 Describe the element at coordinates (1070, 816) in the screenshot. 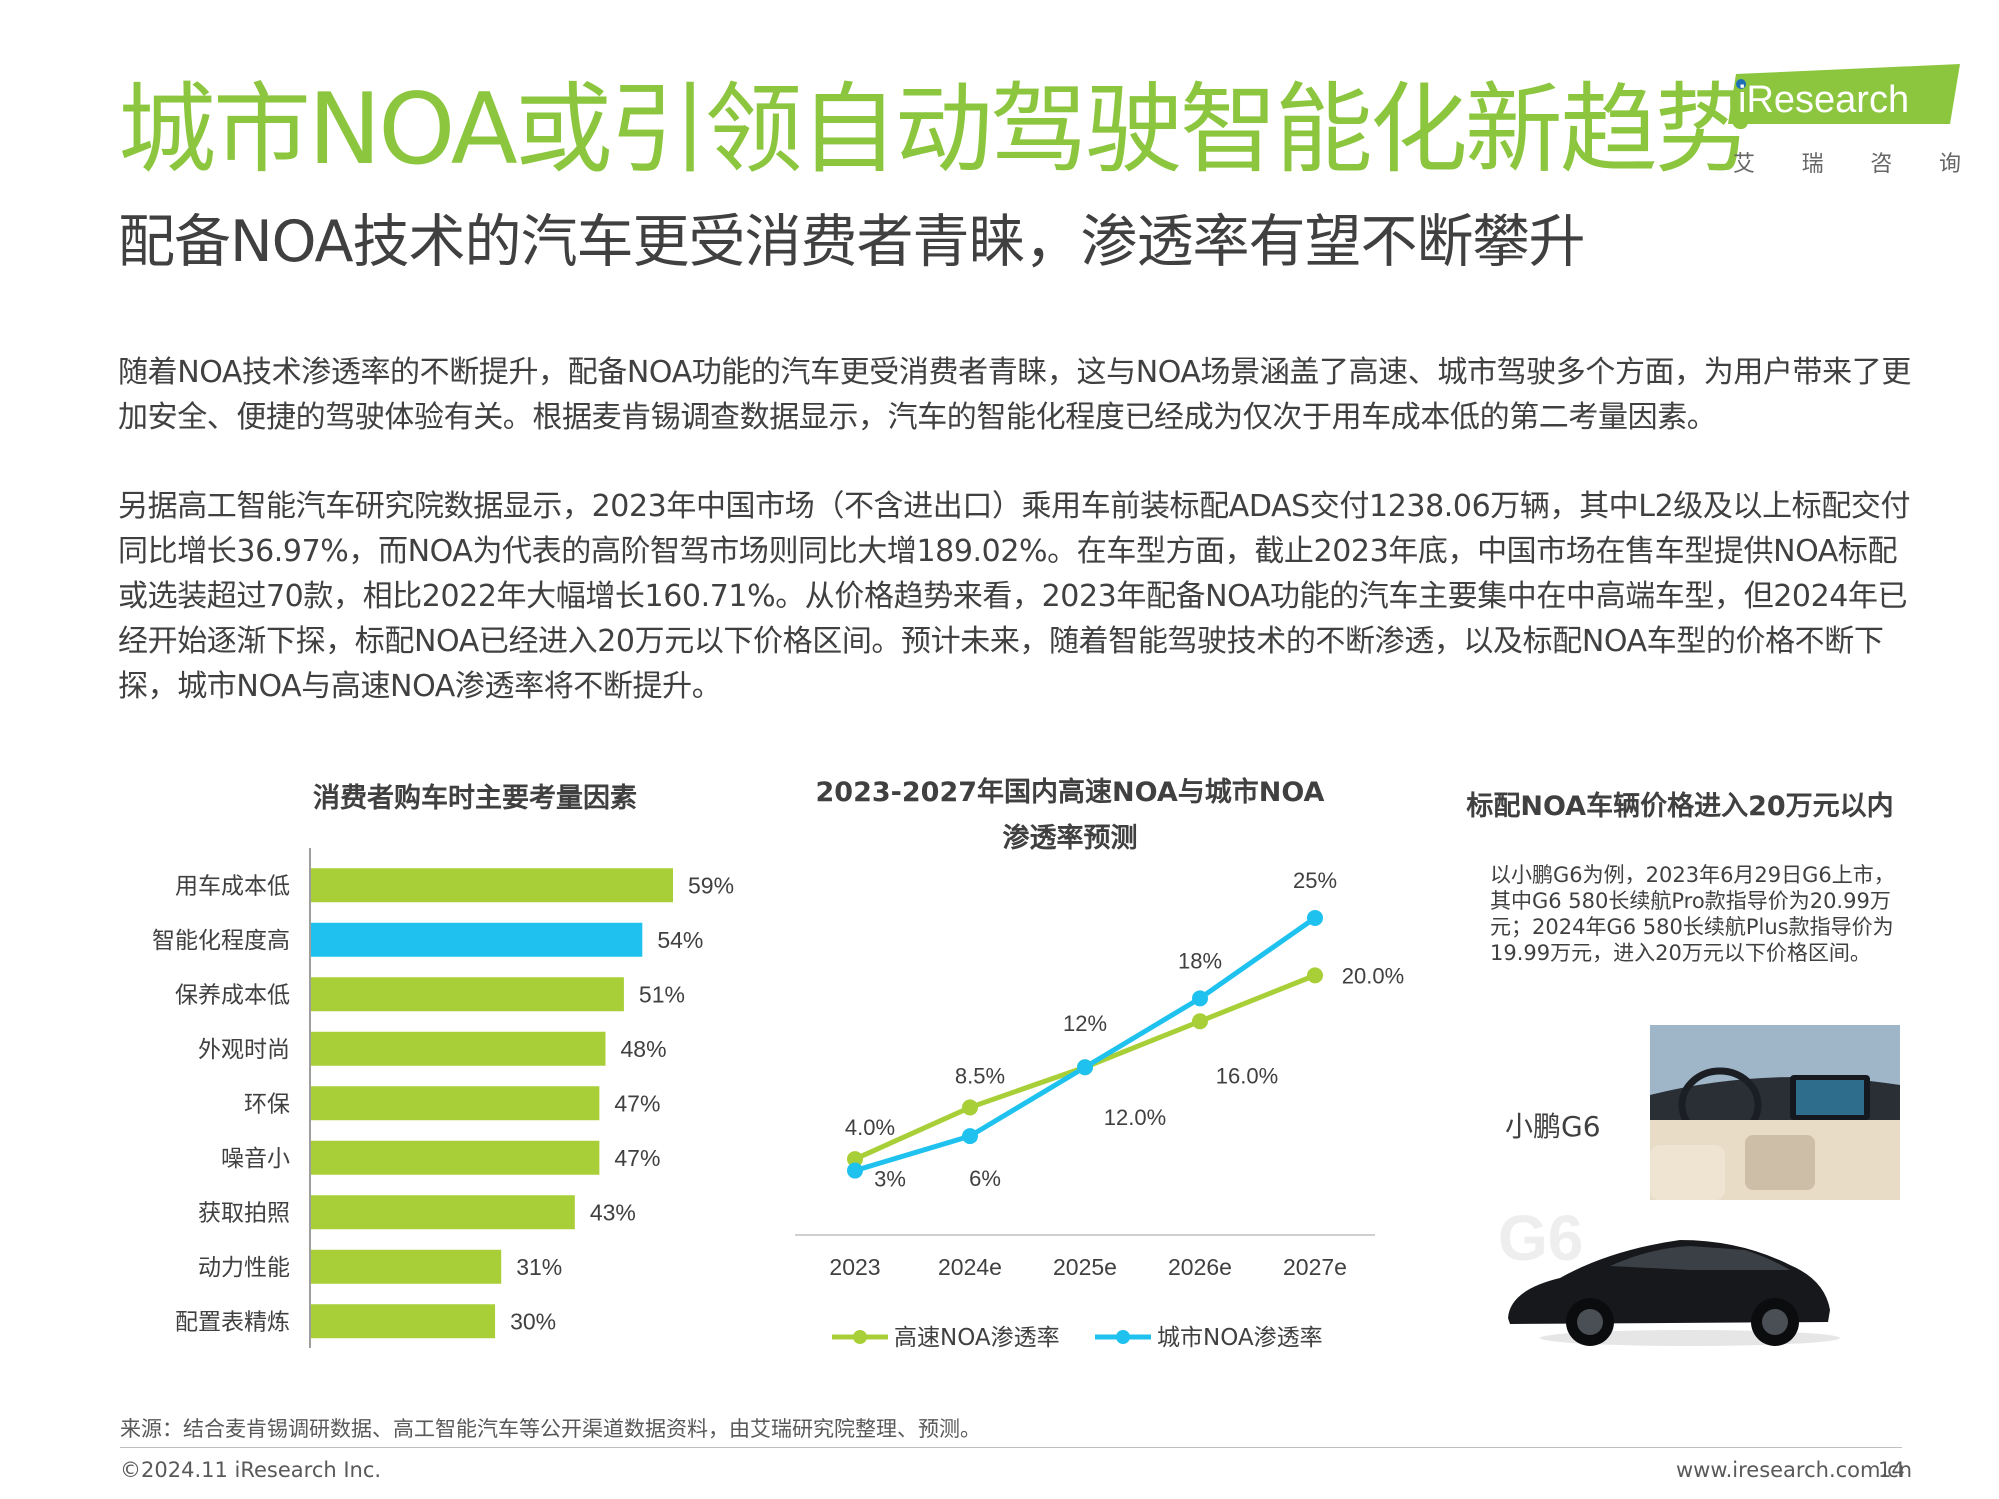

I see `line-chart-title: 2023-2027年国内高速NOA与城市NOA 渗透率预测` at that location.